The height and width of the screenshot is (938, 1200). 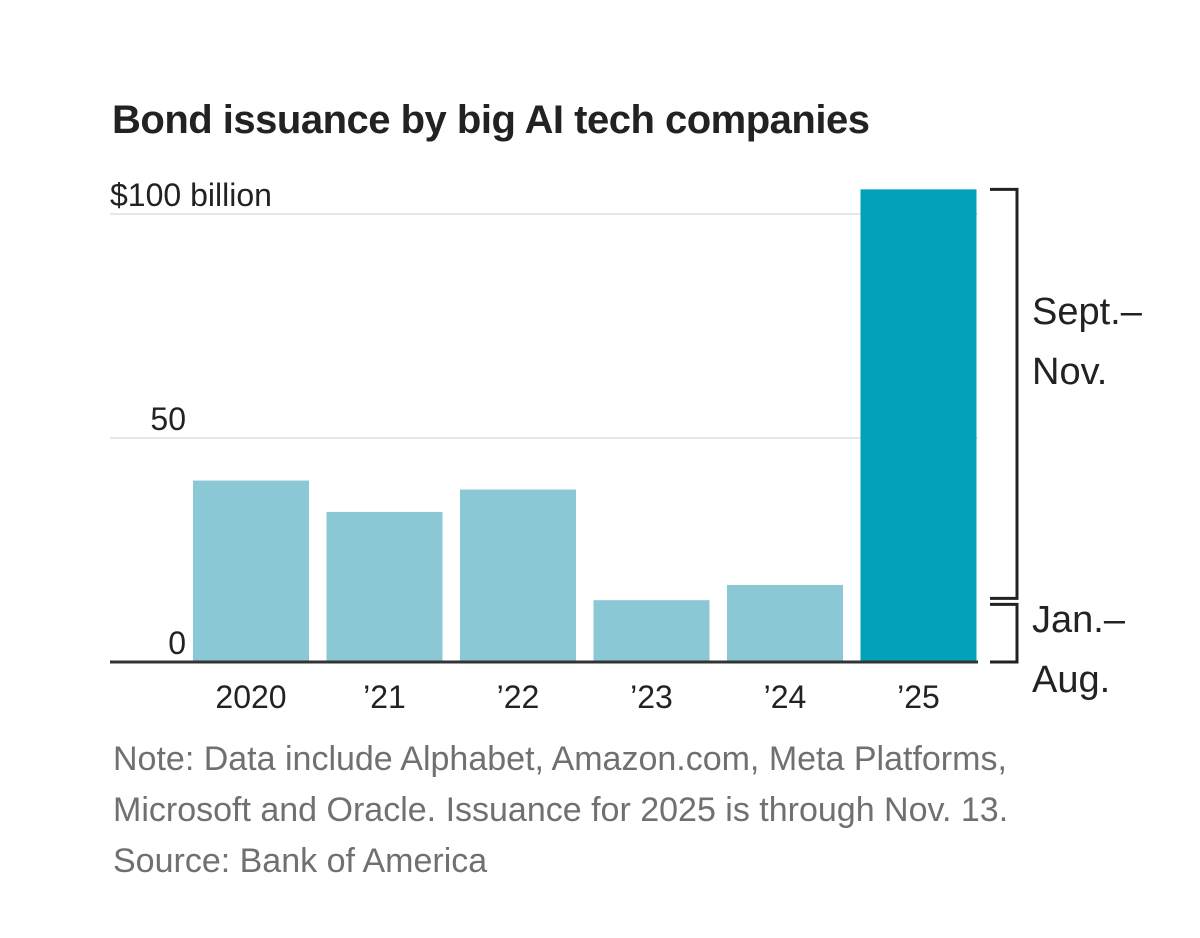 I want to click on segment-label: Nov., so click(x=1069, y=372).